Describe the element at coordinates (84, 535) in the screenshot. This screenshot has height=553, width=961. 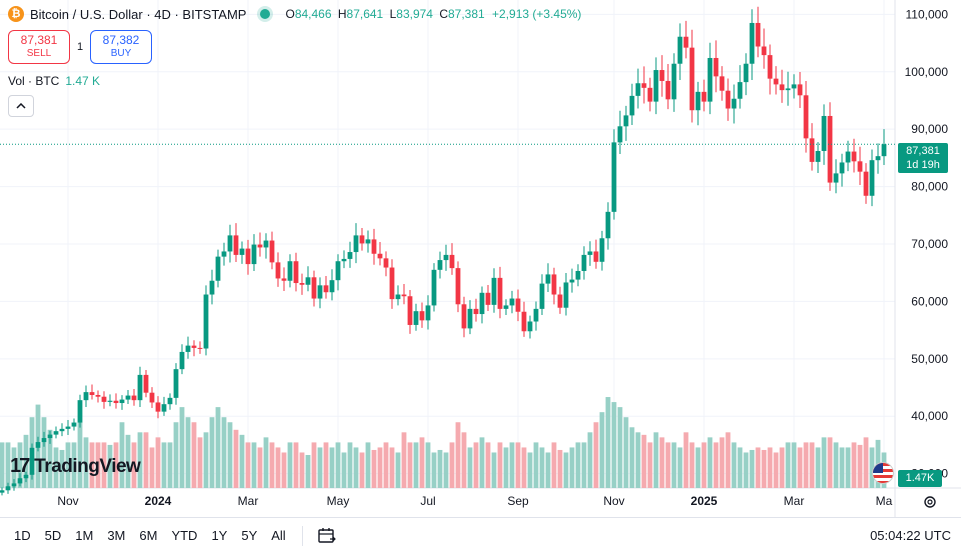
I see `timeframe-1m: 1M` at that location.